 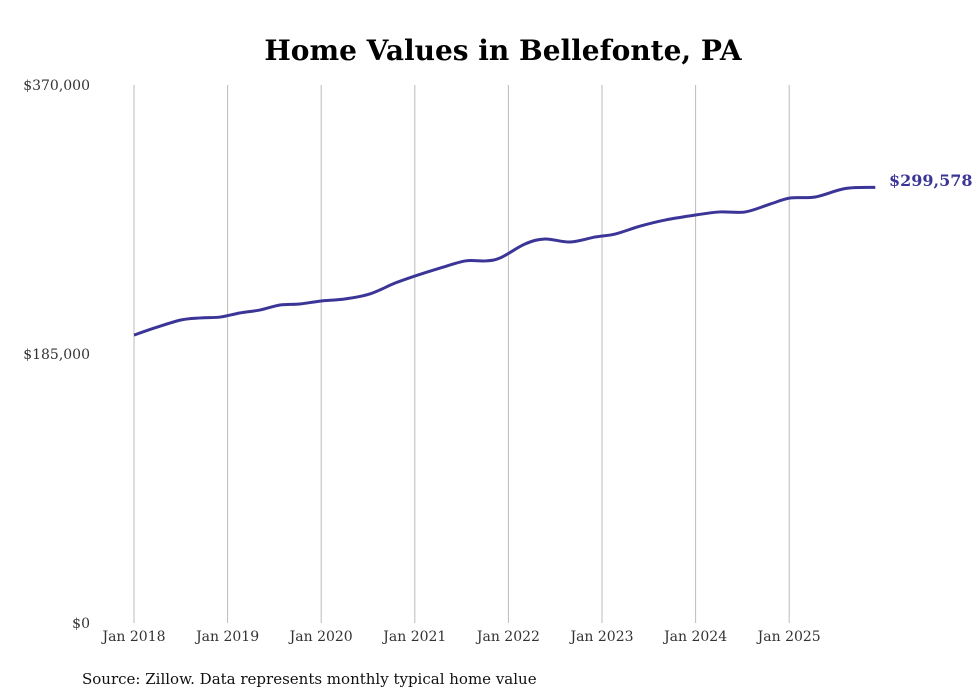 I want to click on x-tick-label: Jan 2025, so click(x=788, y=637).